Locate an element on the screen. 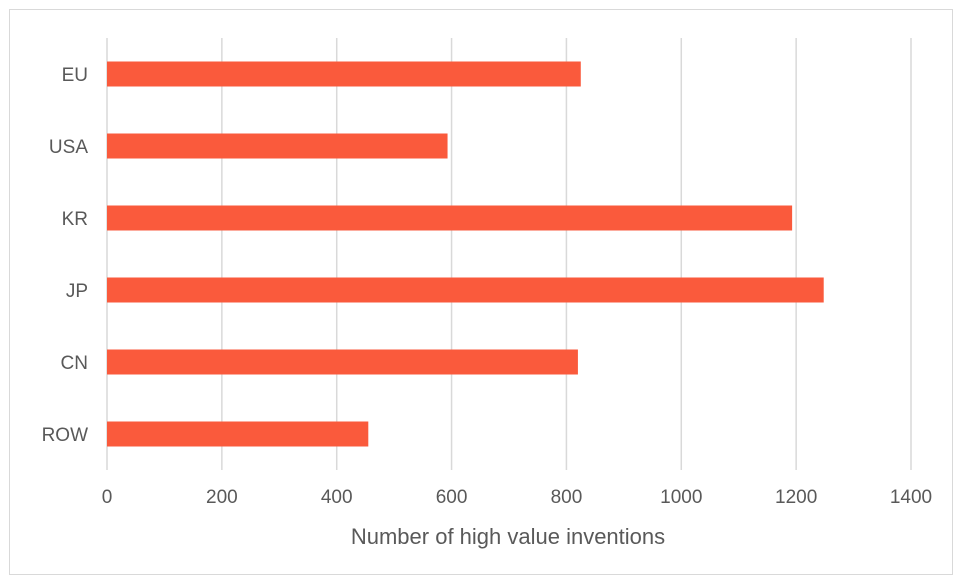 Image resolution: width=956 pixels, height=578 pixels. x-tick-label-400: 400 is located at coordinates (337, 497).